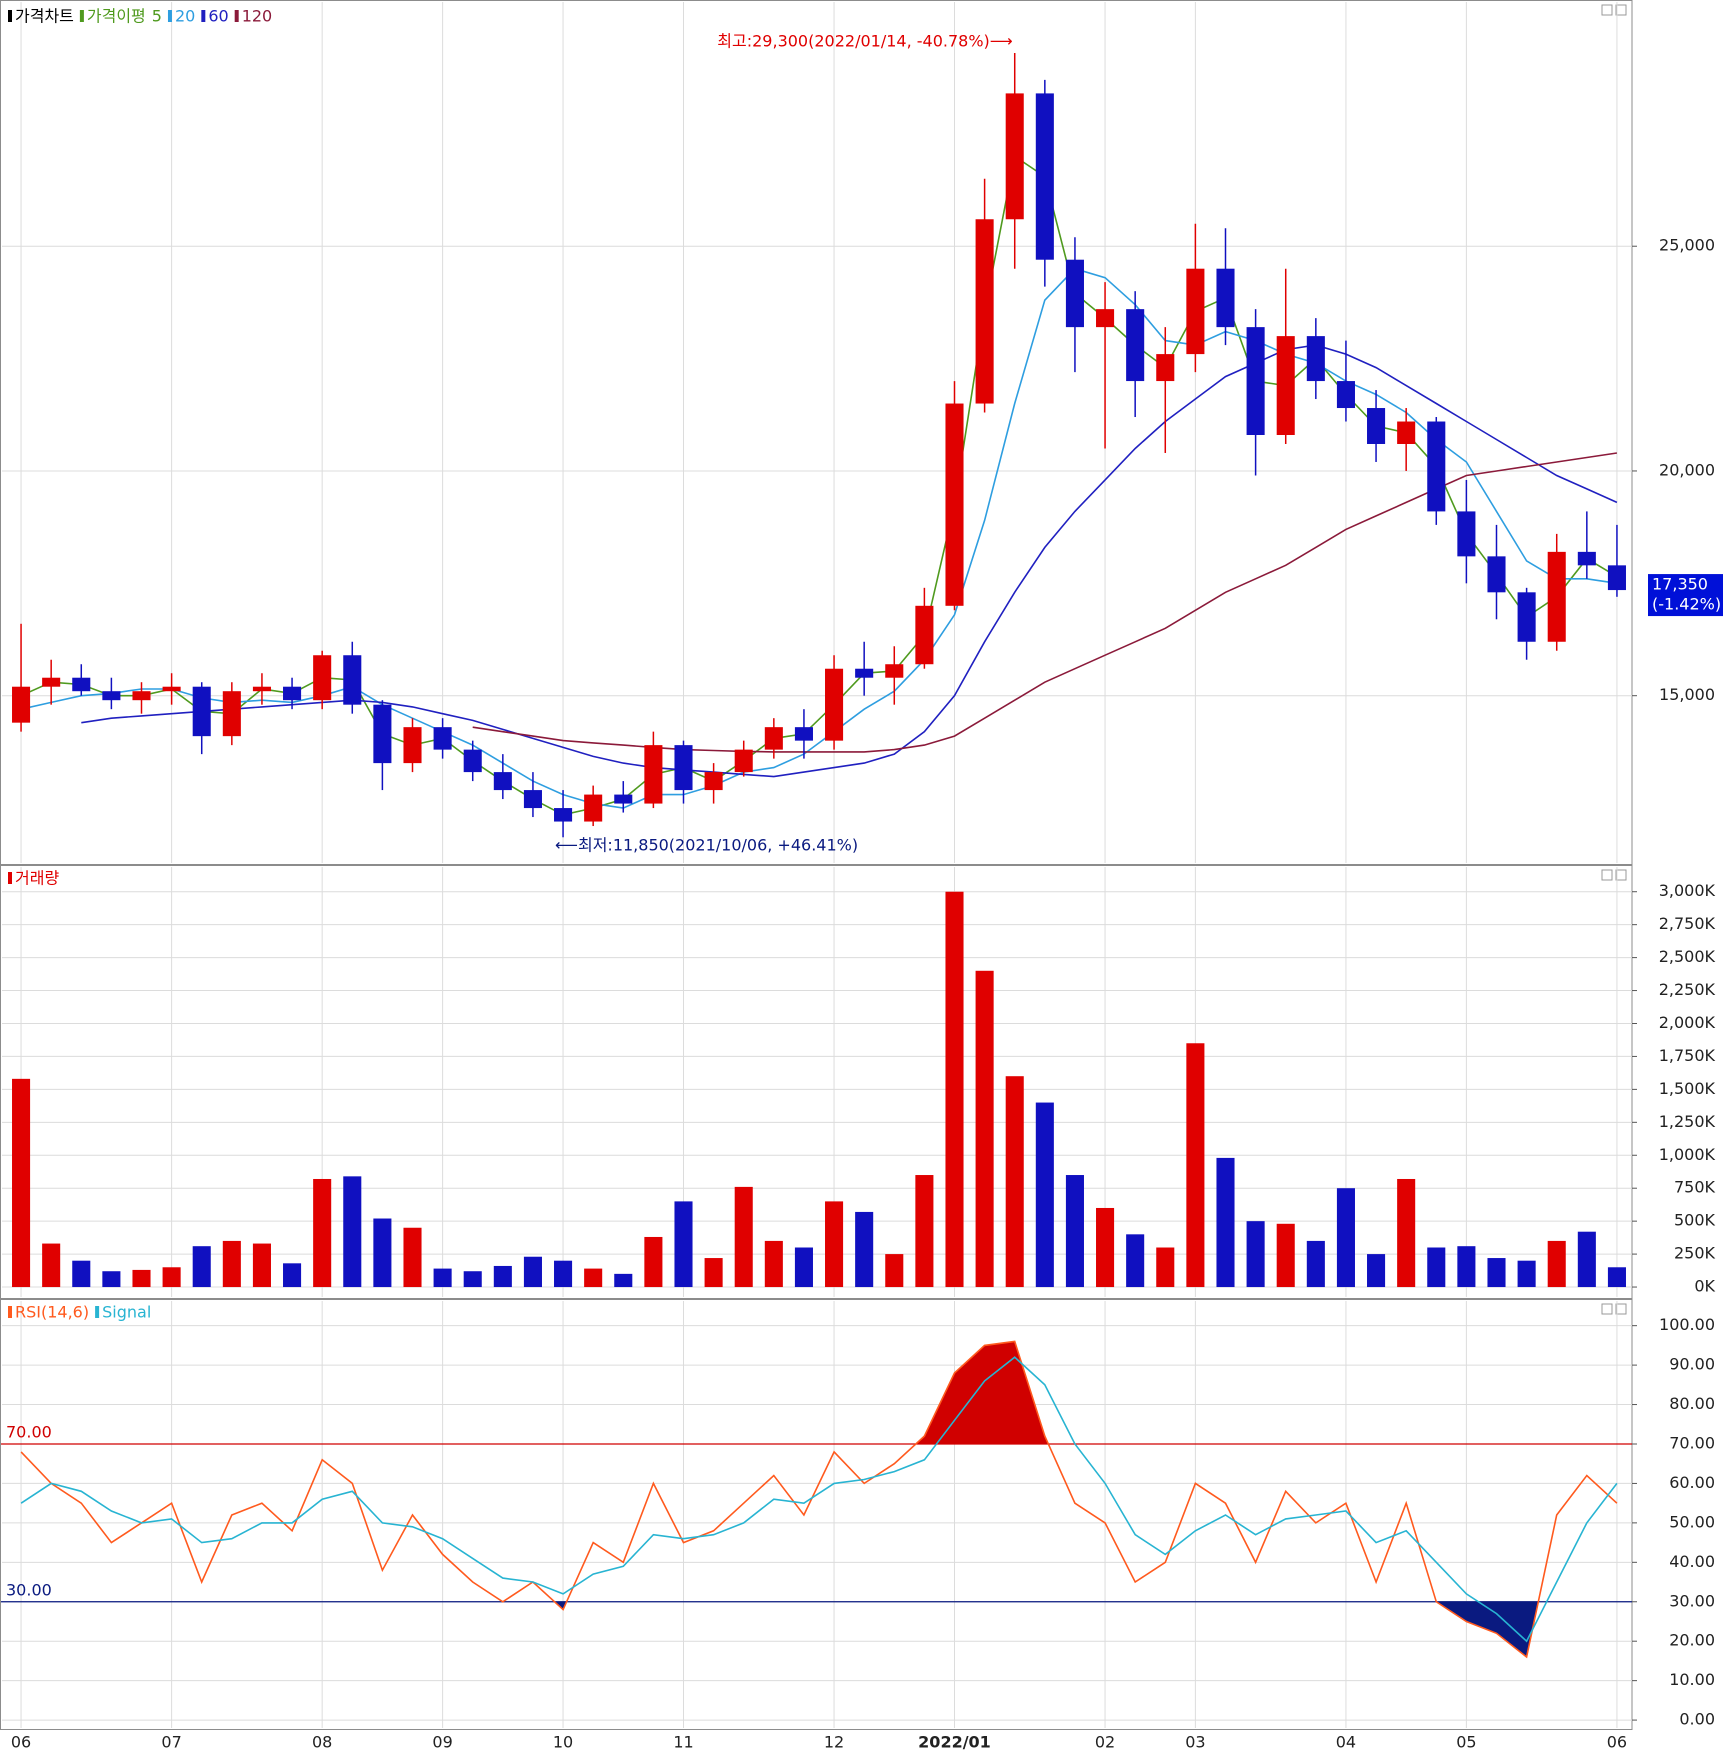 The width and height of the screenshot is (1723, 1755). What do you see at coordinates (1692, 1482) in the screenshot?
I see `y-tick-label: 60.00` at bounding box center [1692, 1482].